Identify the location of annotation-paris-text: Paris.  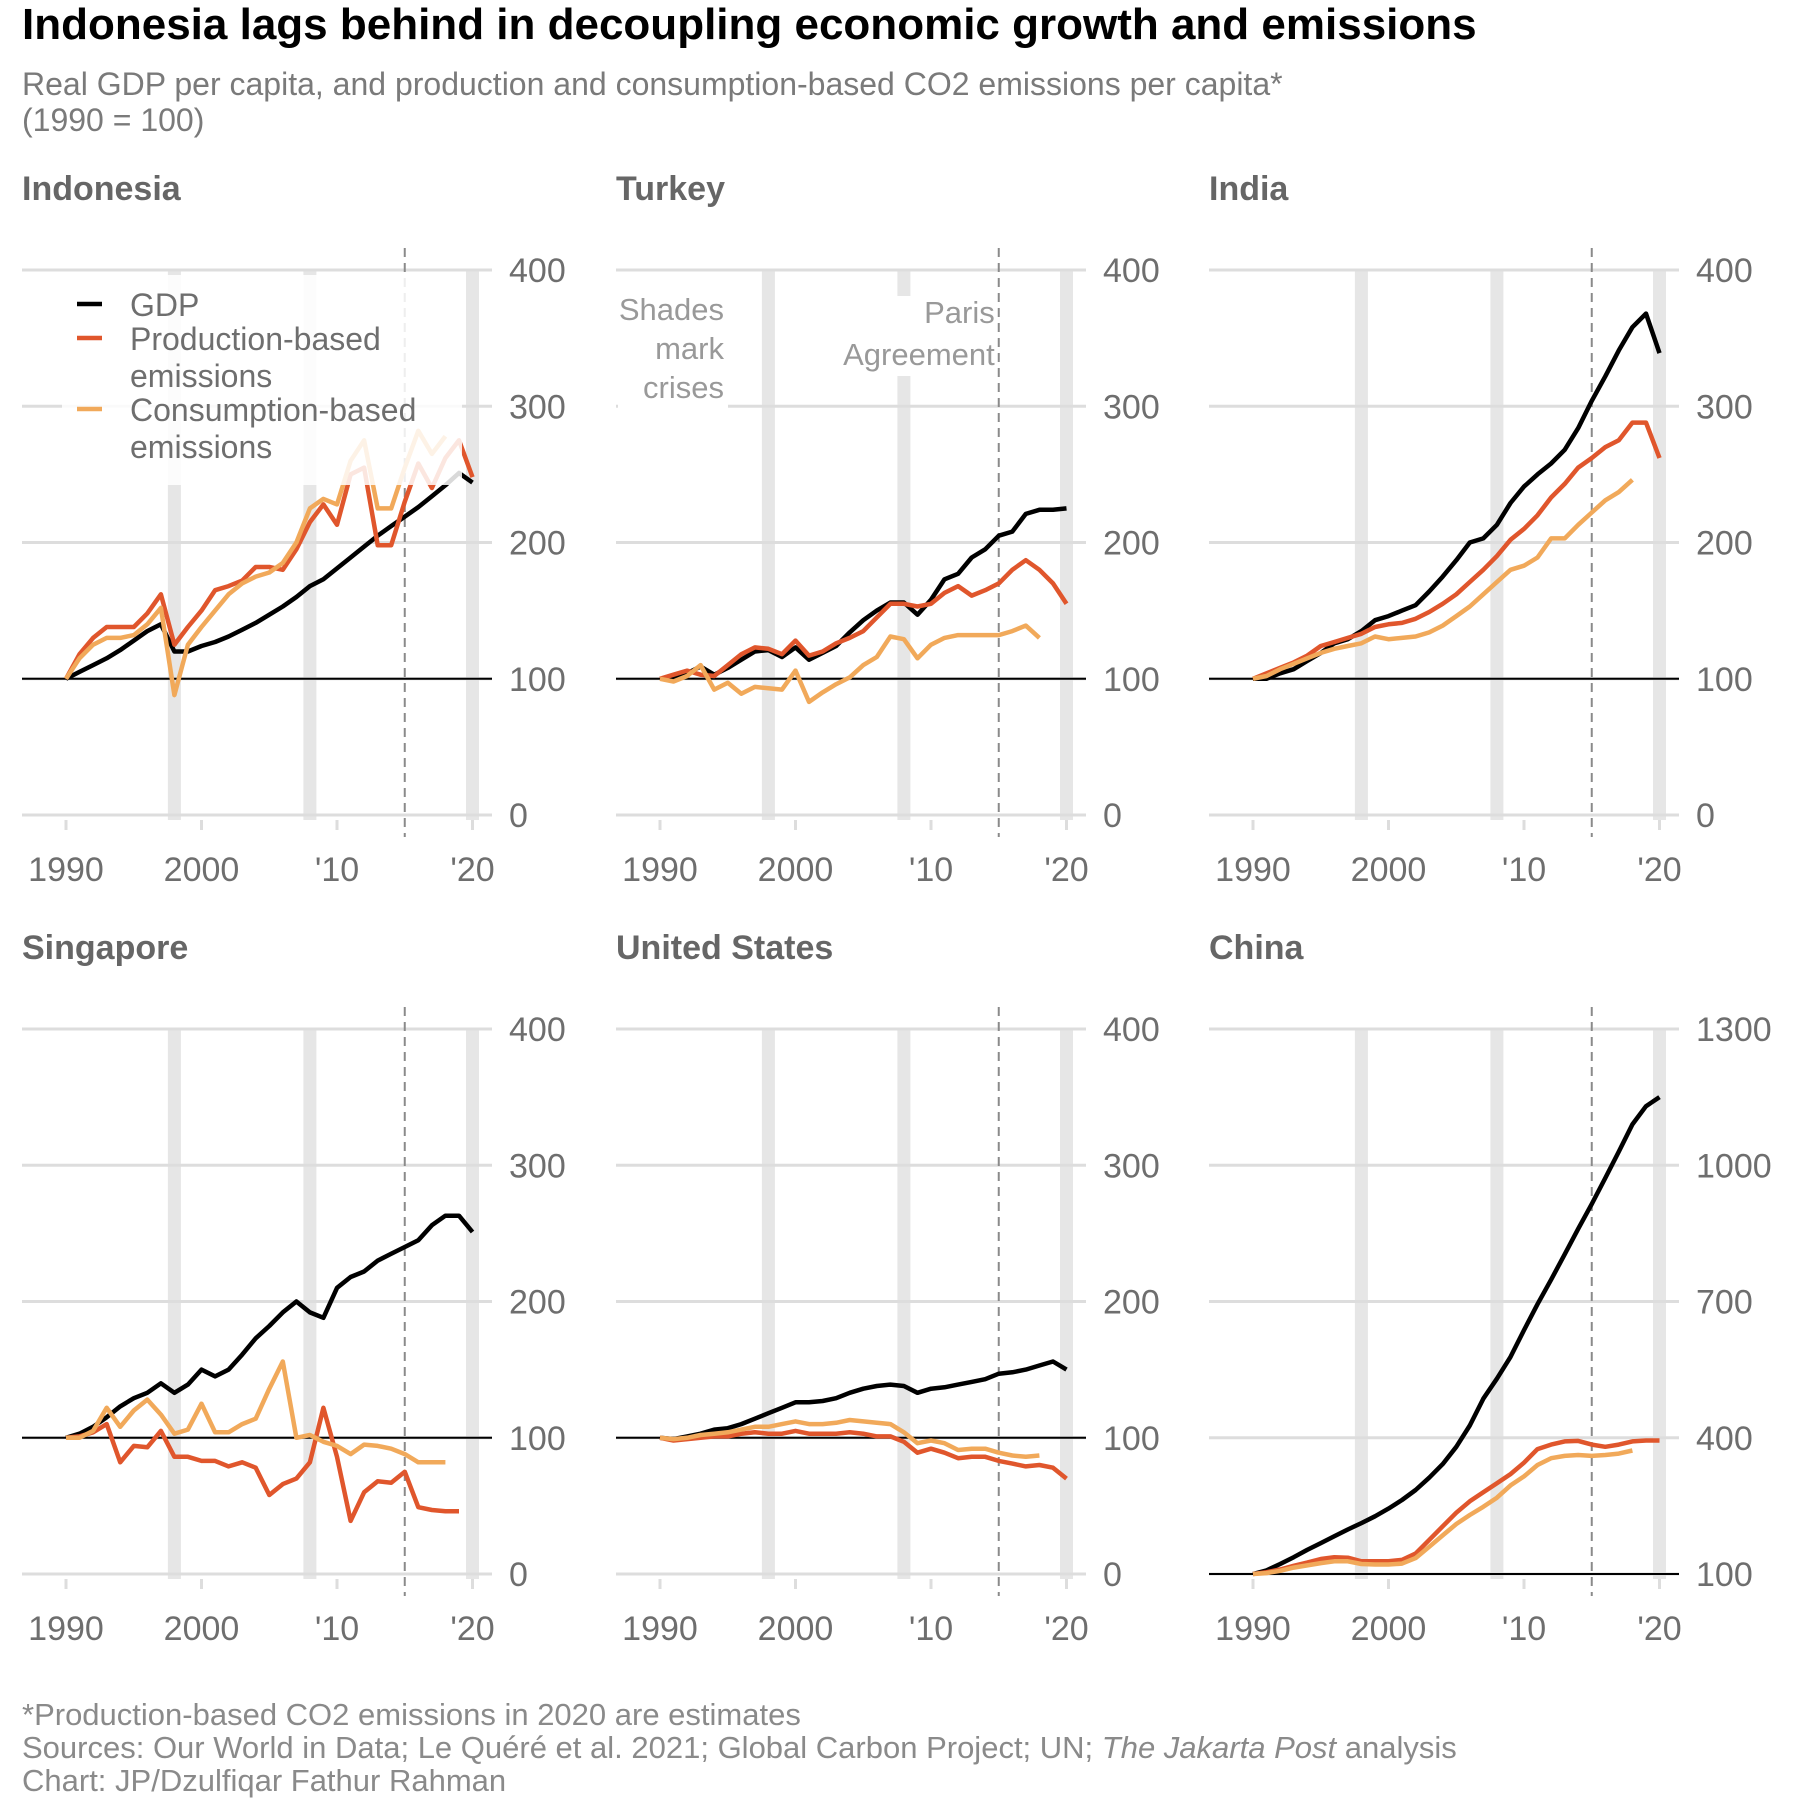
(959, 312).